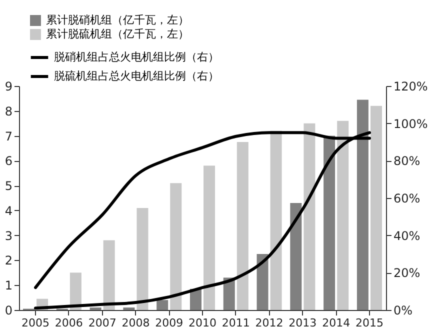  What do you see at coordinates (411, 123) in the screenshot?
I see `y2-tick-label: 100%` at bounding box center [411, 123].